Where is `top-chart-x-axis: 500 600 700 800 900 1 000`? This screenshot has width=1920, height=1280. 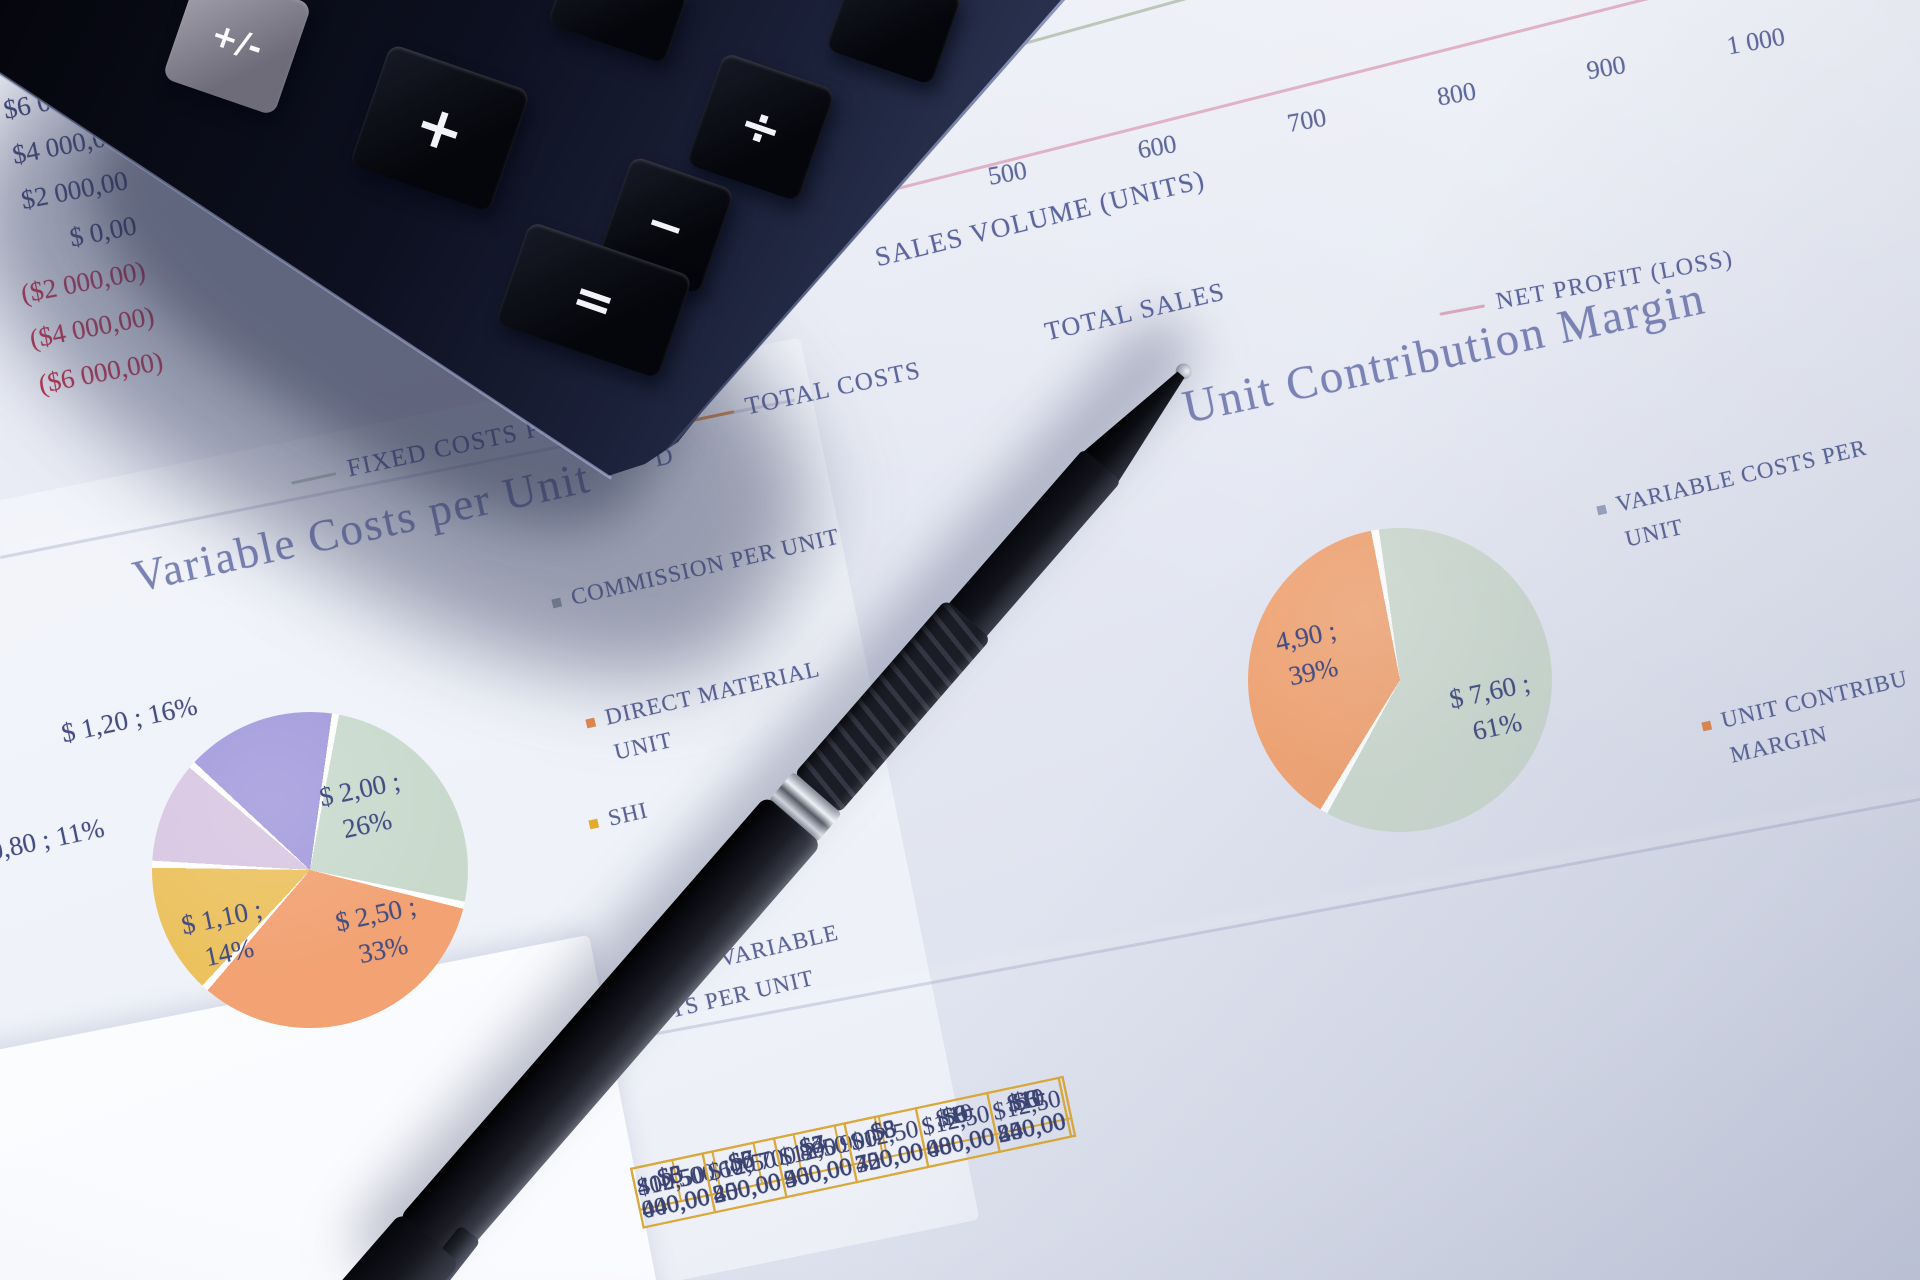 top-chart-x-axis: 500 600 700 800 900 1 000 is located at coordinates (1381, 108).